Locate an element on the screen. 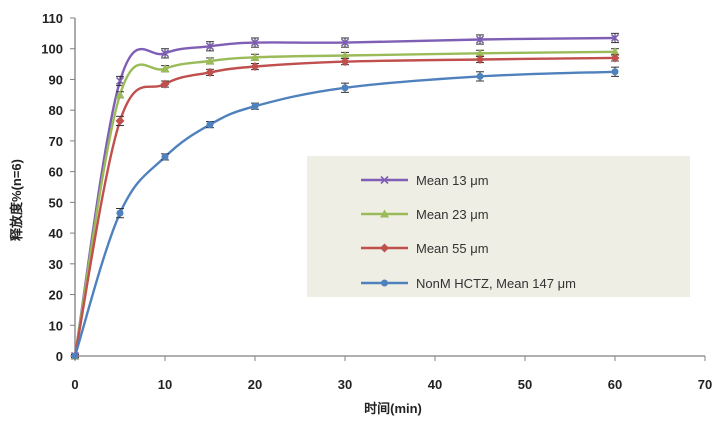  x-tick-label: 70 is located at coordinates (705, 384).